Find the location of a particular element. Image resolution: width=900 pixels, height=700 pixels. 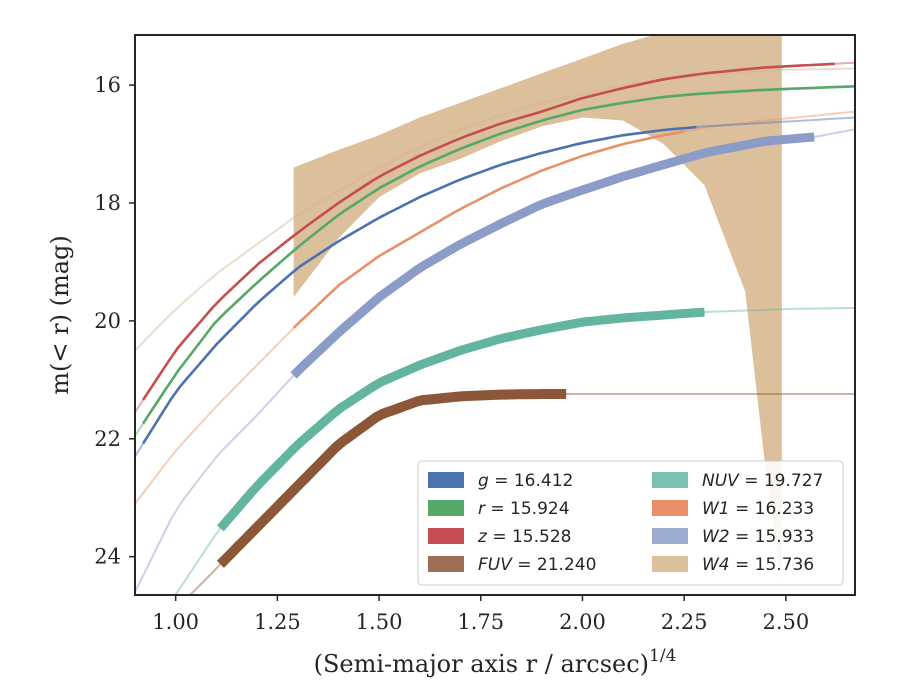

legend-label-r: r = 15.924 is located at coordinates (524, 509).